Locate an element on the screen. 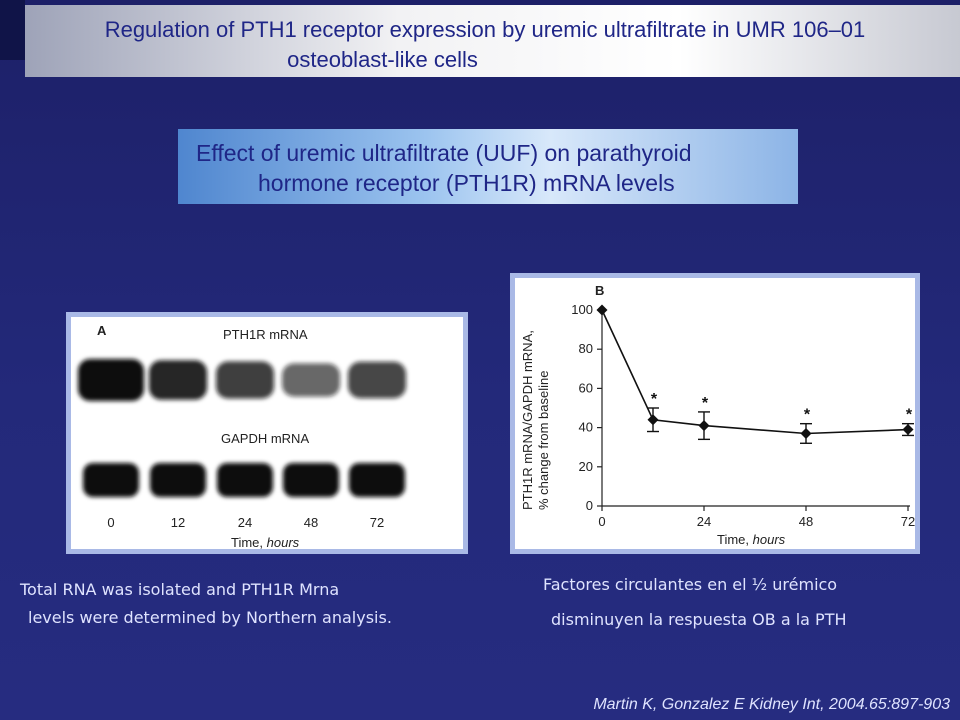 Image resolution: width=960 pixels, height=720 pixels. blot-lane-label: 0 is located at coordinates (110, 522).